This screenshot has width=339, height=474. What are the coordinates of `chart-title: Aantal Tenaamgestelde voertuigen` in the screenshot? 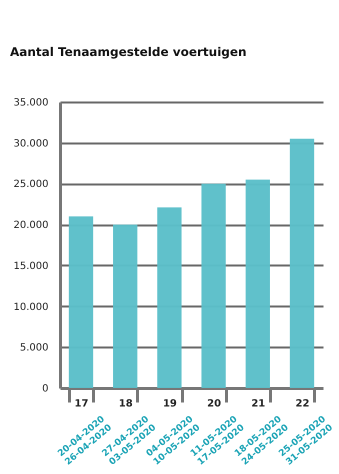 It's located at (128, 52).